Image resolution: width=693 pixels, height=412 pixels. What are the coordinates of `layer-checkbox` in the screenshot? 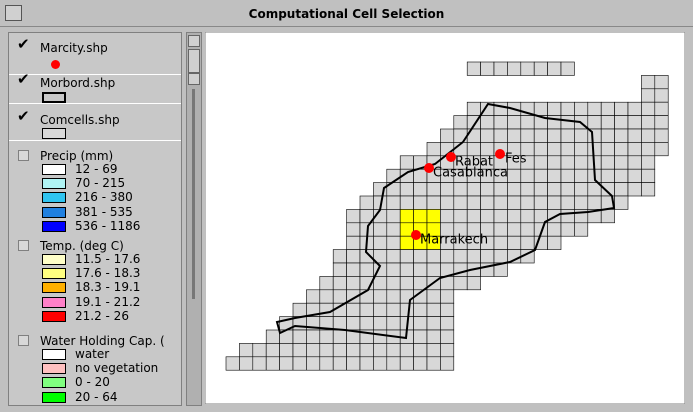 It's located at (23, 340).